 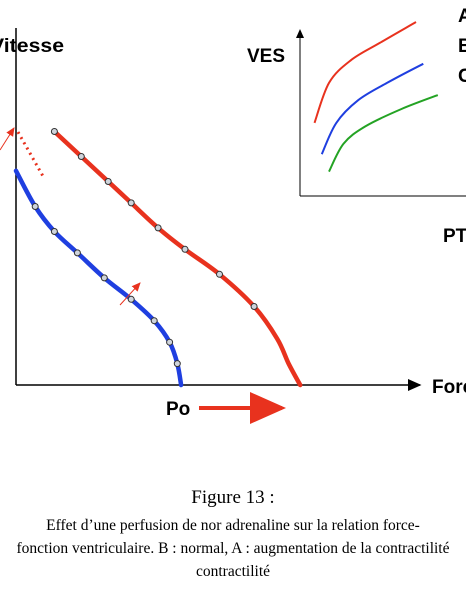 What do you see at coordinates (383, 133) in the screenshot?
I see `inset-curve-c` at bounding box center [383, 133].